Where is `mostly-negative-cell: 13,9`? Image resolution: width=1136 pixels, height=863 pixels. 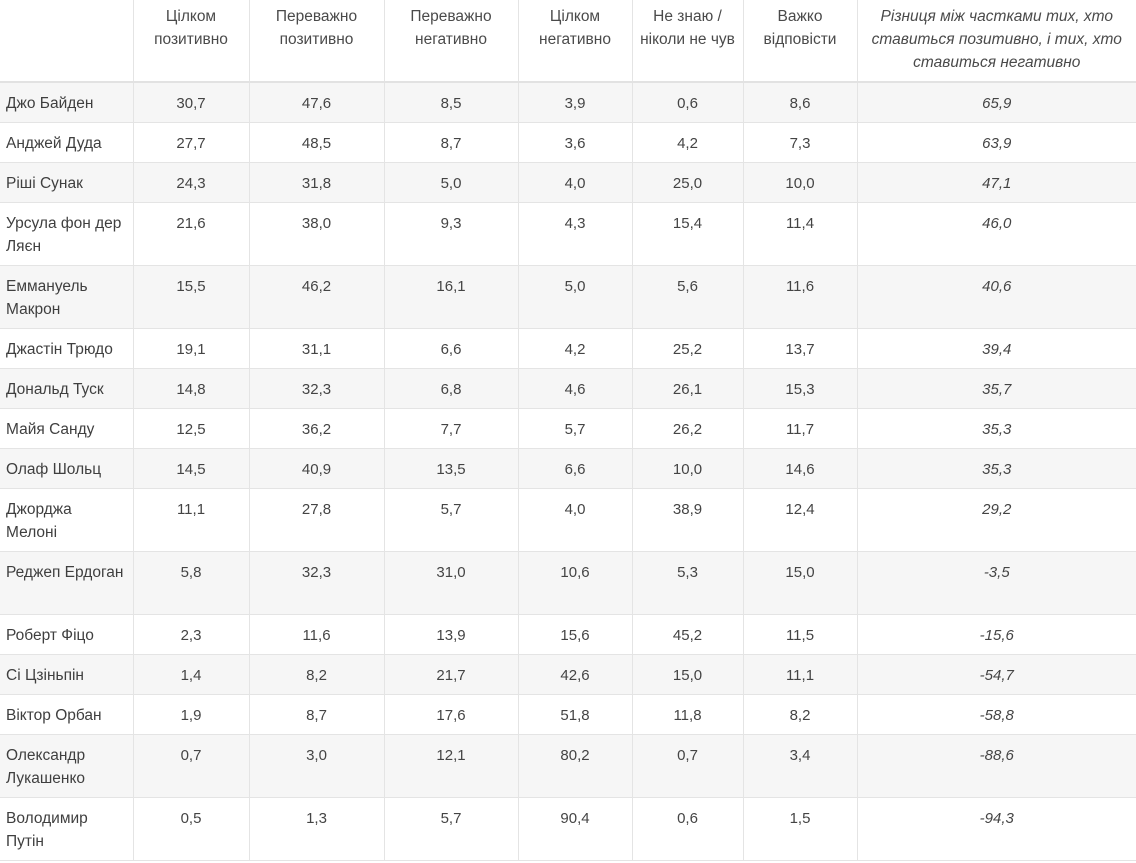 mostly-negative-cell: 13,9 is located at coordinates (450, 634).